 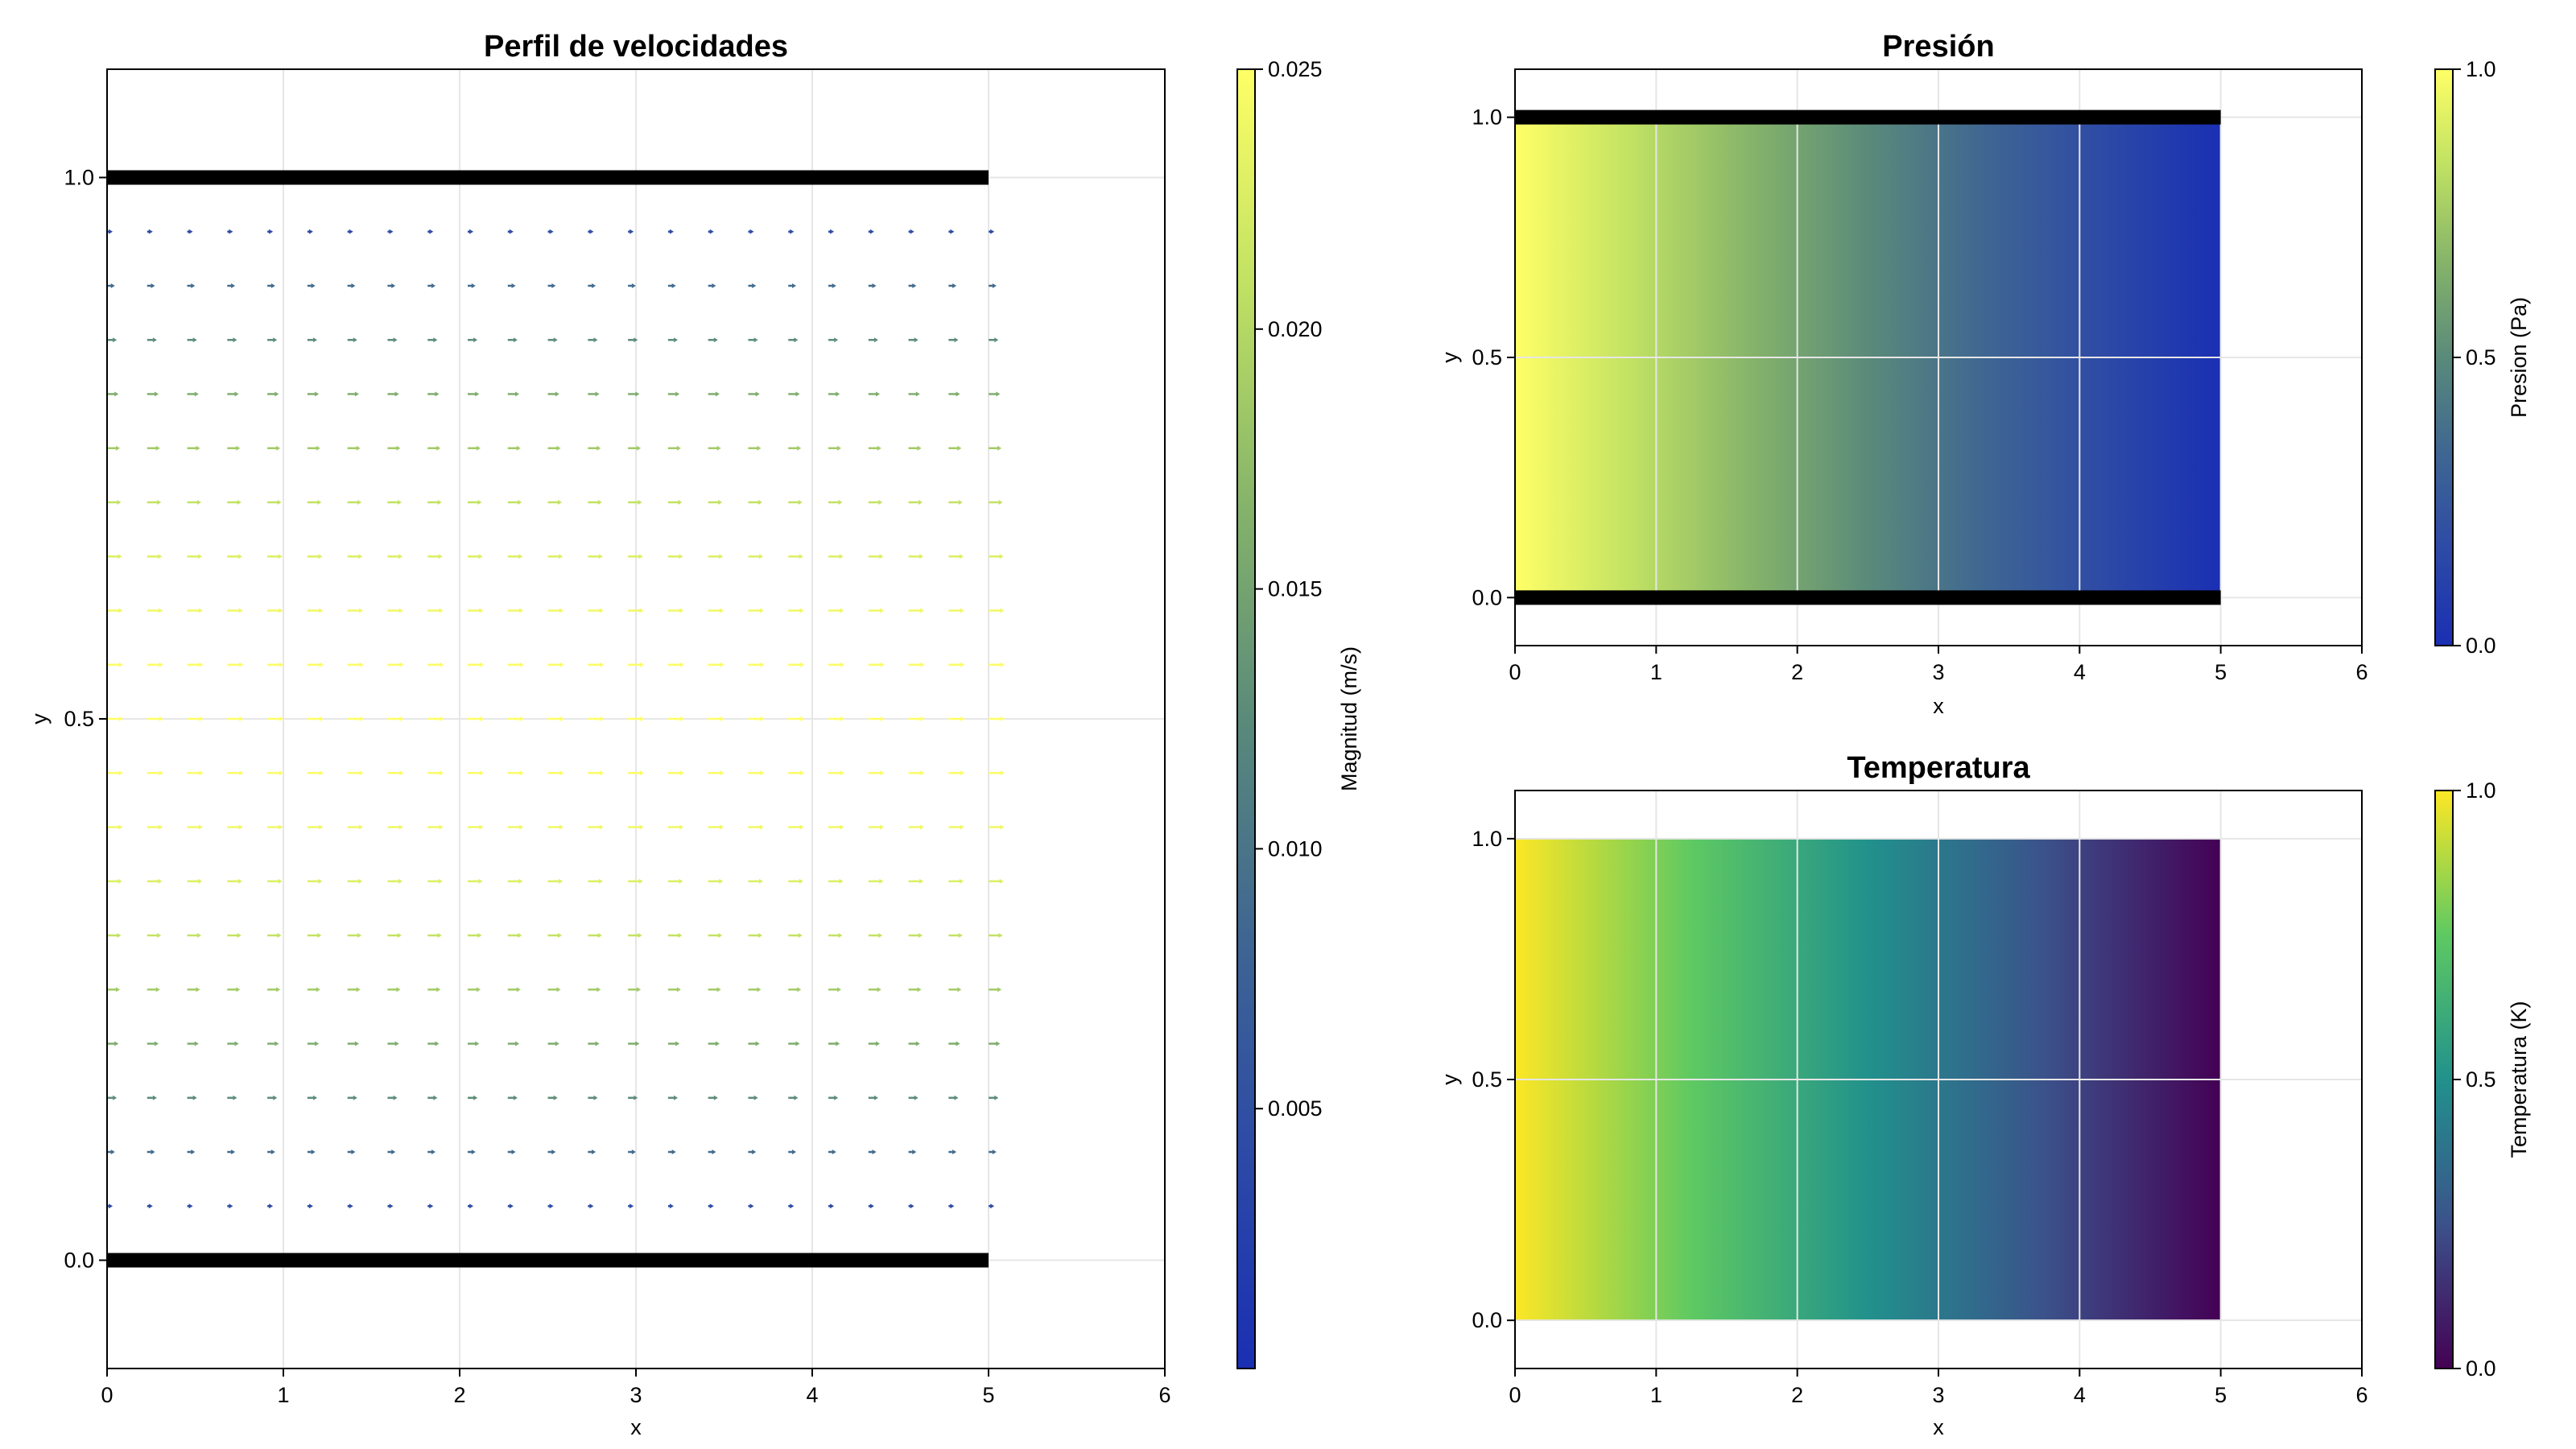 I want to click on temperature-cbtick-label: 0.5, so click(x=2481, y=1079).